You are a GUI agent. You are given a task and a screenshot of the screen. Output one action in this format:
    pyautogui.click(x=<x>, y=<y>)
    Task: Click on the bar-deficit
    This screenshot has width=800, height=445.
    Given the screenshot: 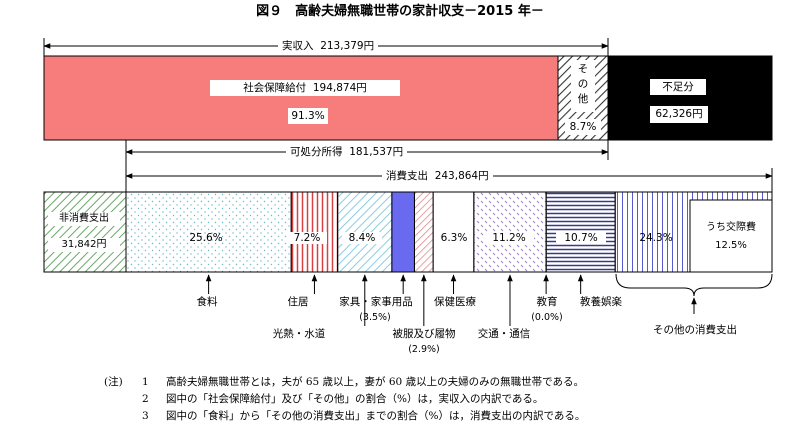 What is the action you would take?
    pyautogui.click(x=690, y=98)
    